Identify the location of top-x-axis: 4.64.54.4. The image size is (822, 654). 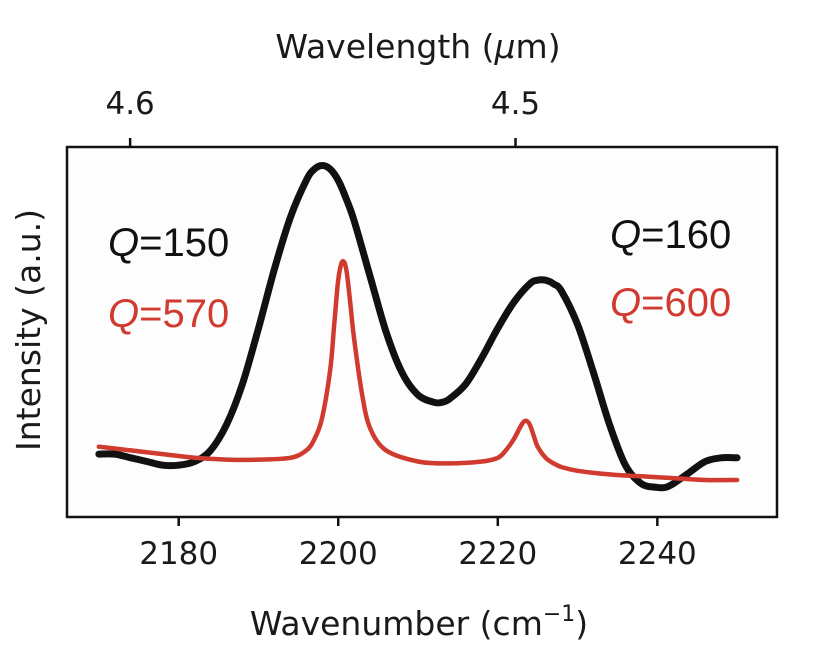
(322, 116).